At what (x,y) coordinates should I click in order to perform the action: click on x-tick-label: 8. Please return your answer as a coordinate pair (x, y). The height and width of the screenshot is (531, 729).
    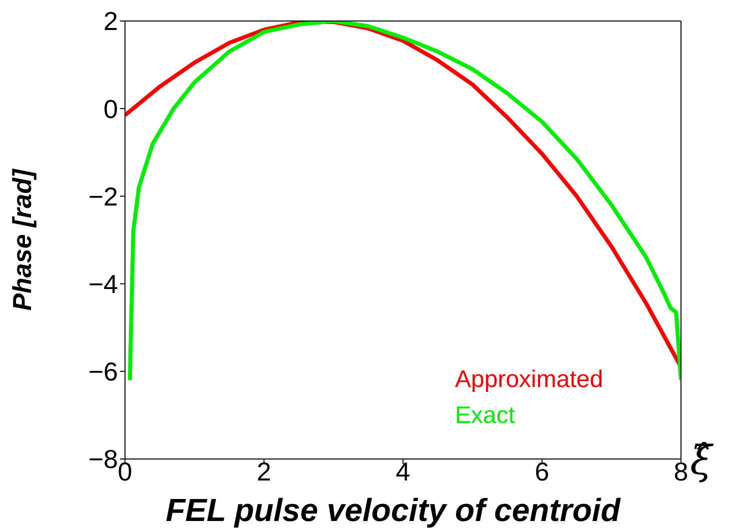
    Looking at the image, I should click on (681, 471).